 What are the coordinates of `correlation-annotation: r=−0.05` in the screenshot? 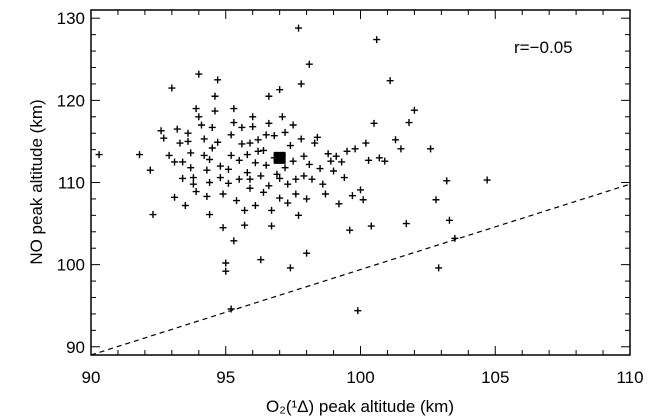 It's located at (543, 47).